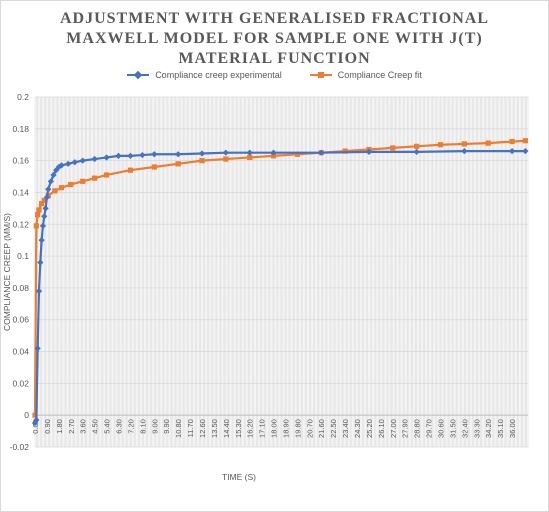 Image resolution: width=549 pixels, height=512 pixels. What do you see at coordinates (239, 477) in the screenshot?
I see `x-axis-label: TIME (S)` at bounding box center [239, 477].